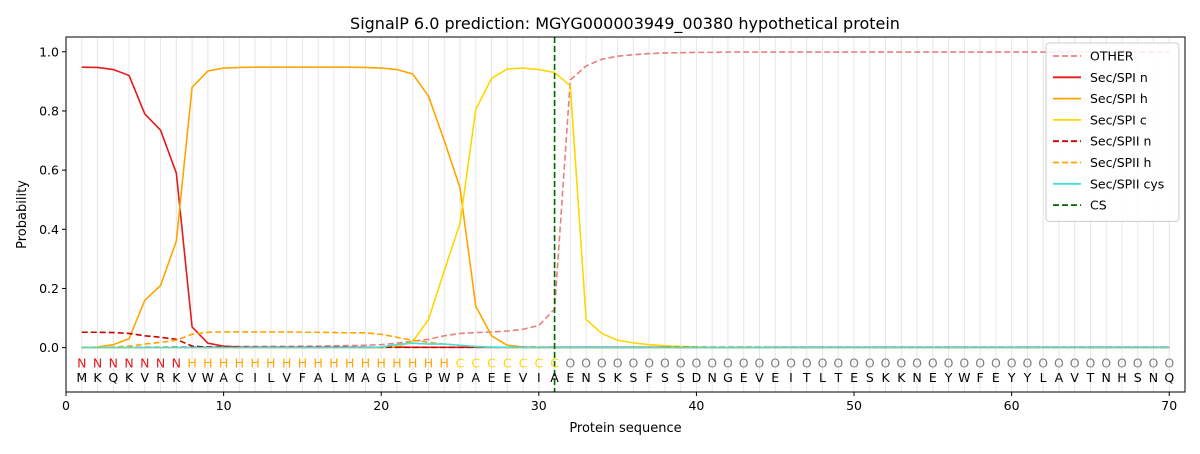  Describe the element at coordinates (854, 405) in the screenshot. I see `x-tick-label: 50` at that location.